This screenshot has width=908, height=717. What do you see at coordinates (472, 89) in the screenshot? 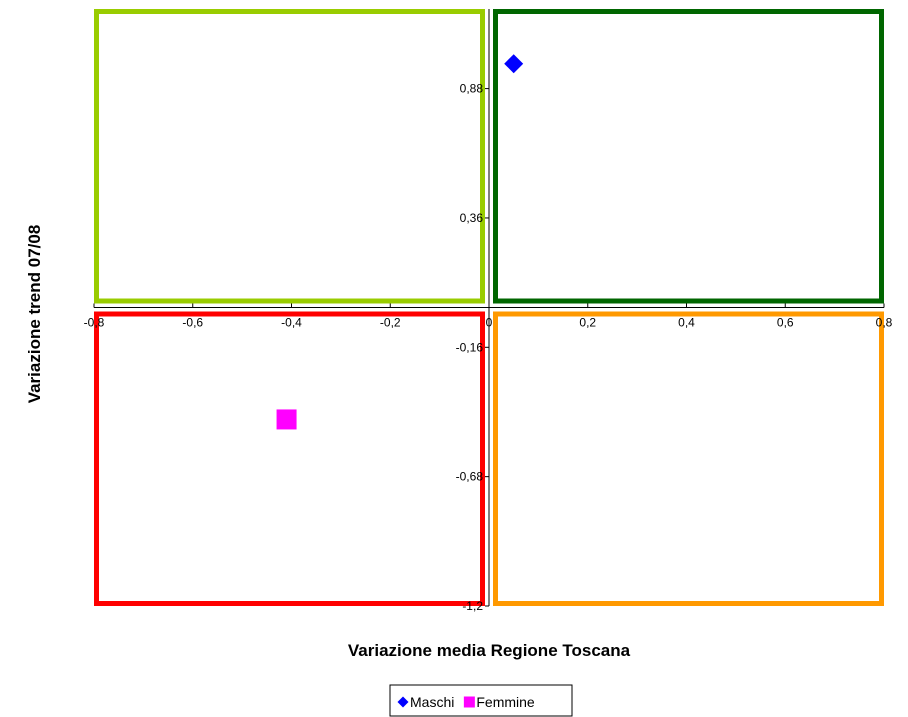
I see `y-tick-label: 0,88` at bounding box center [472, 89].